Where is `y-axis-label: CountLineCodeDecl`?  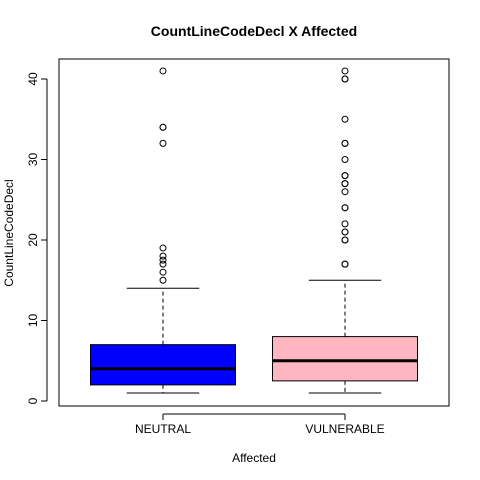 y-axis-label: CountLineCodeDecl is located at coordinates (9, 232).